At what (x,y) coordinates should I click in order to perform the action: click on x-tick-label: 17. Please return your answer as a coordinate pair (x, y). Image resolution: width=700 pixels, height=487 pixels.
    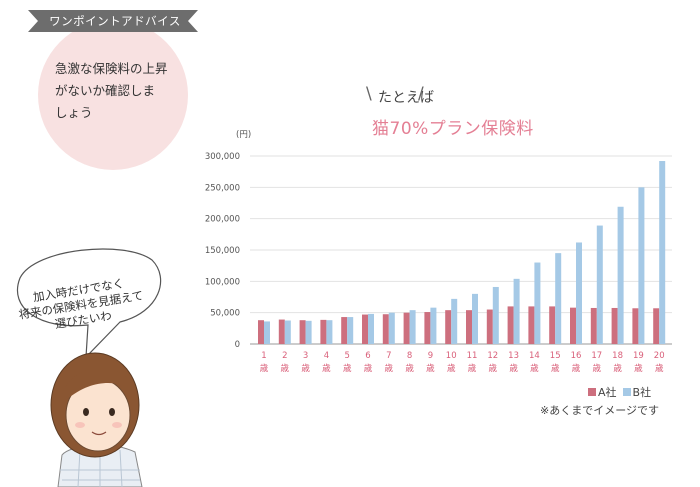
    Looking at the image, I should click on (596, 356).